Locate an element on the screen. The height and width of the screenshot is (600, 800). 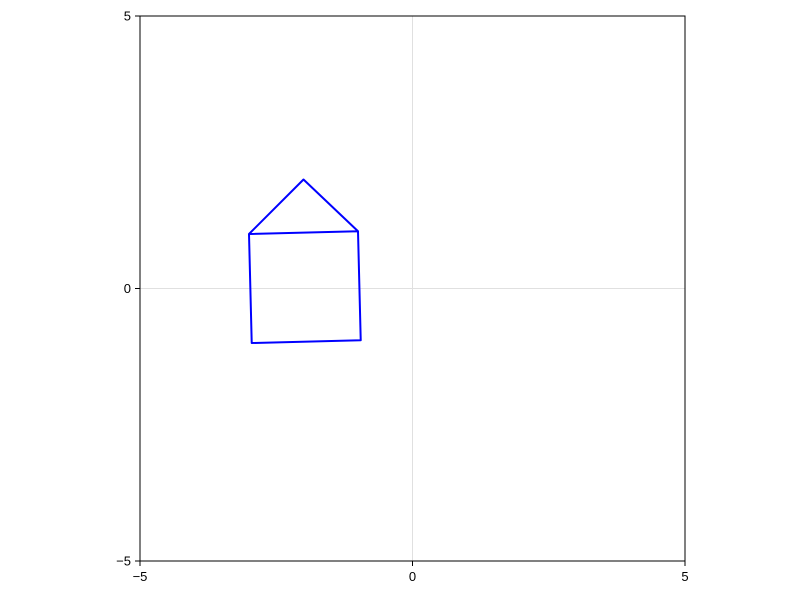
x-tick-label: −5 is located at coordinates (140, 576).